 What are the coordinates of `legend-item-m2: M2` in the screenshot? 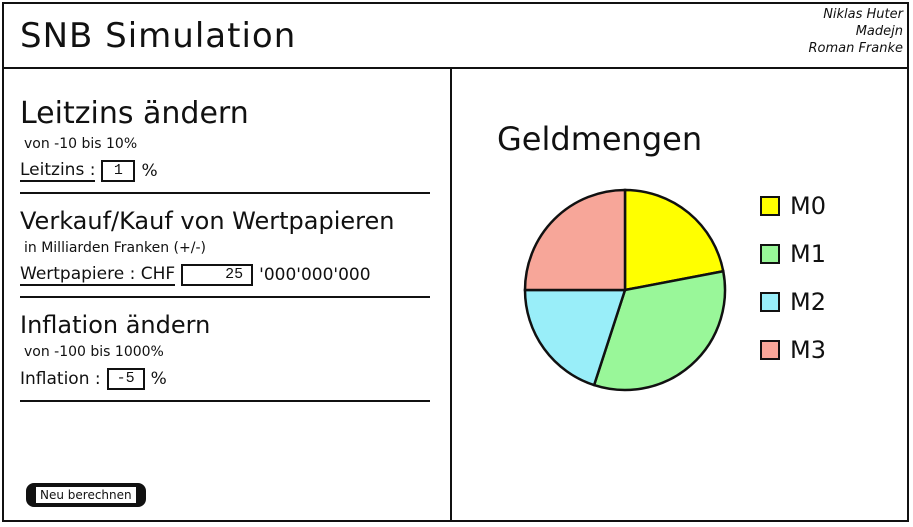 It's located at (793, 302).